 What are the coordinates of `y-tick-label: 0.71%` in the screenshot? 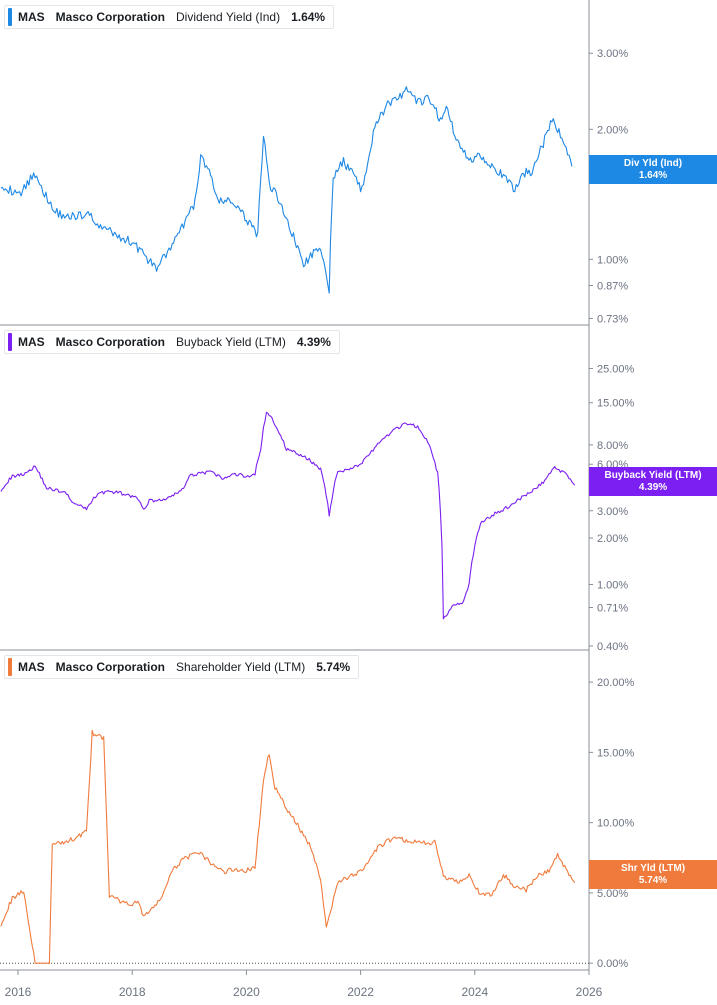 It's located at (612, 608).